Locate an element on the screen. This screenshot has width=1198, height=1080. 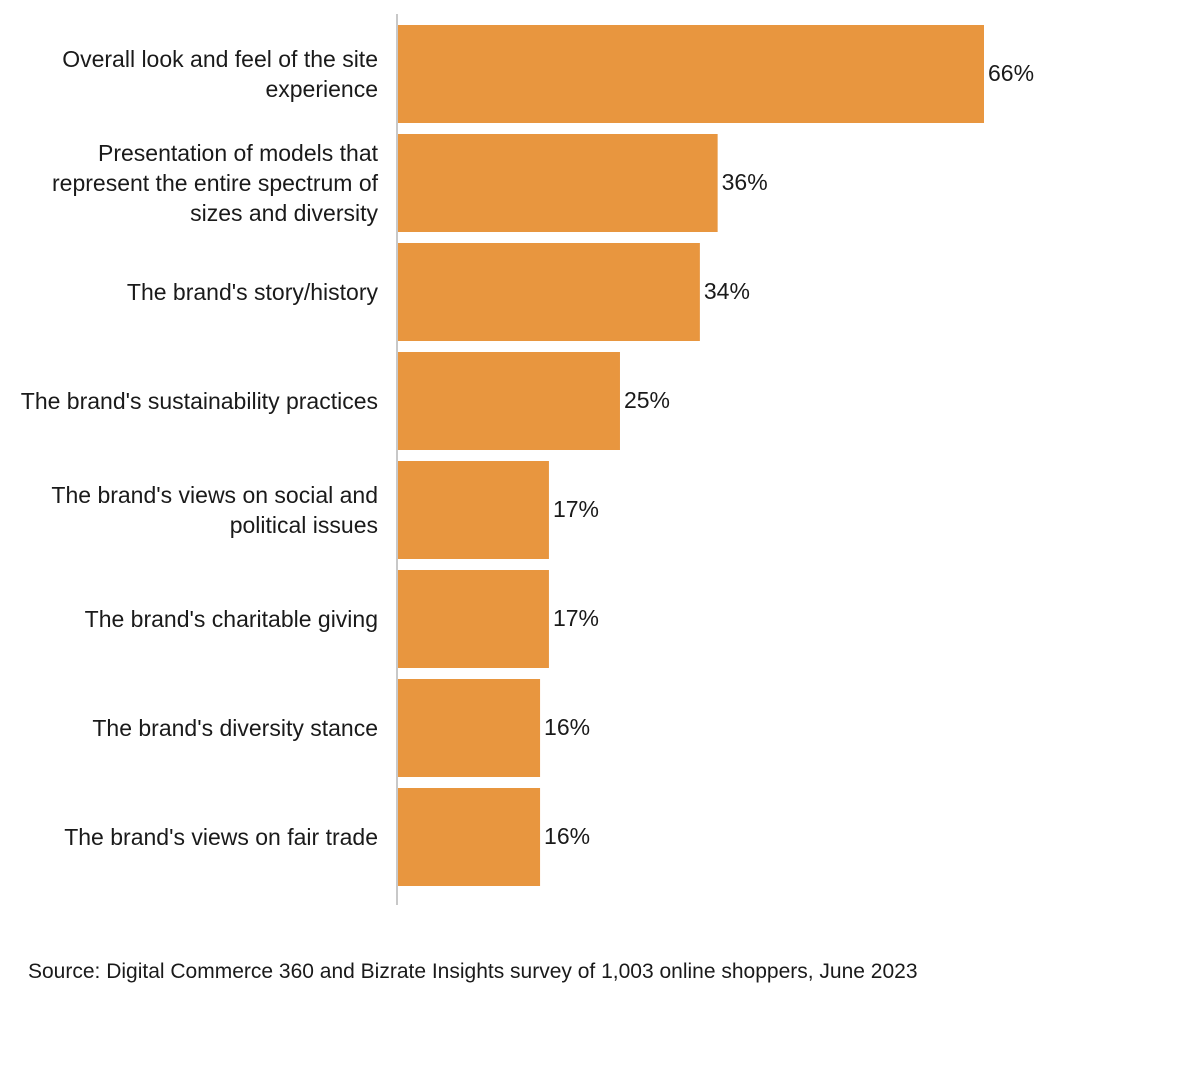
category-label: The brand's views on fair trade is located at coordinates (221, 837).